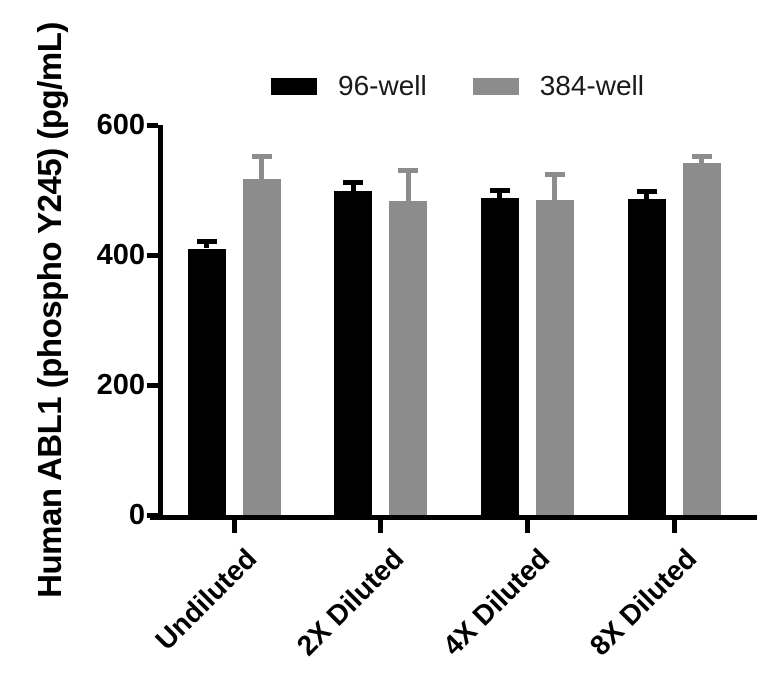  What do you see at coordinates (554, 357) in the screenshot?
I see `bar-384-well-4x-diluted` at bounding box center [554, 357].